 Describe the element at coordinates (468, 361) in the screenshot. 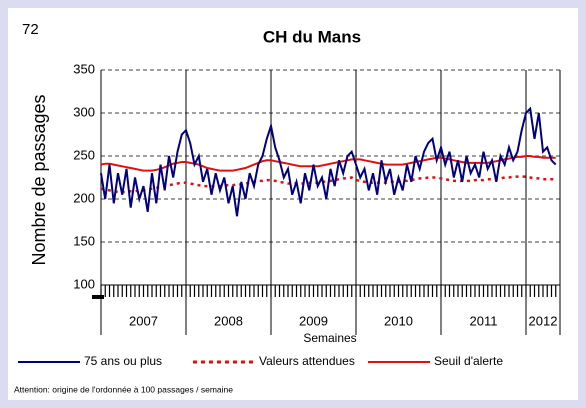

I see `legend-label: Seuil d'alerte` at that location.